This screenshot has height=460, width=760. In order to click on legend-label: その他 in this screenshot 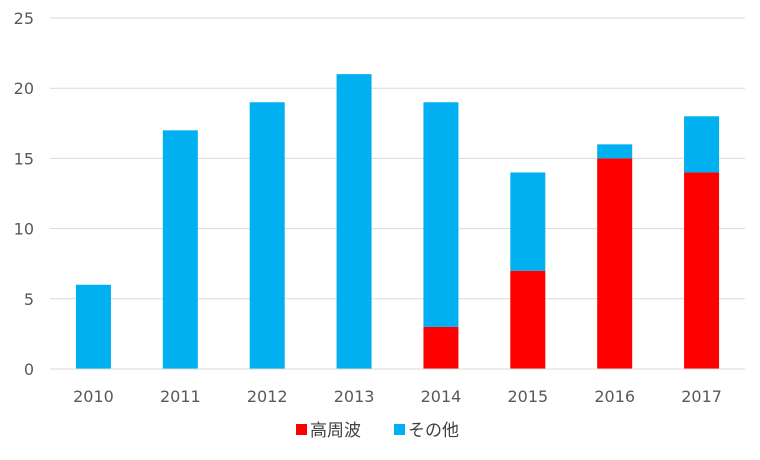, I will do `click(433, 431)`.